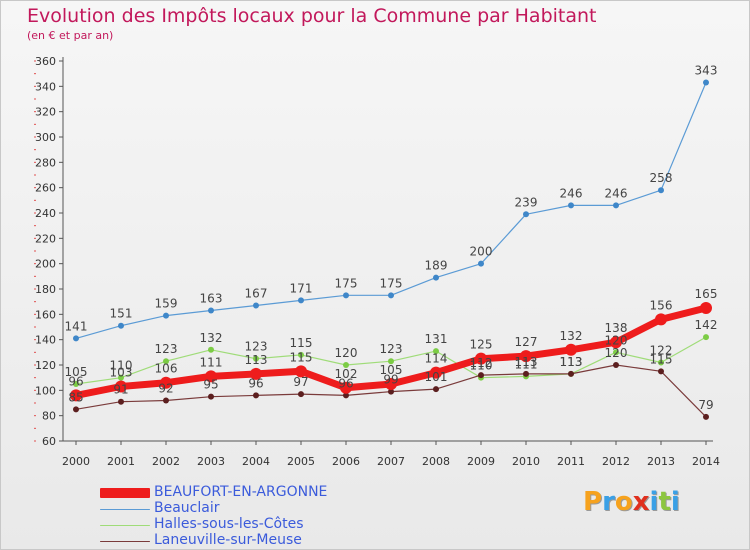  What do you see at coordinates (120, 390) in the screenshot?
I see `data-label: 91` at bounding box center [120, 390].